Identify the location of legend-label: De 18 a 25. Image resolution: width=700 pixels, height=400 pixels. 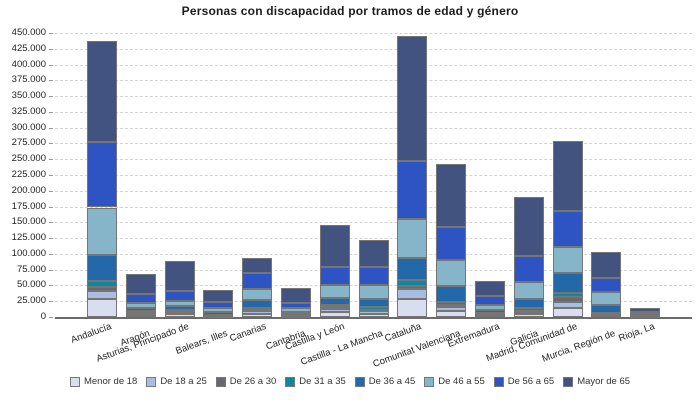
(183, 381).